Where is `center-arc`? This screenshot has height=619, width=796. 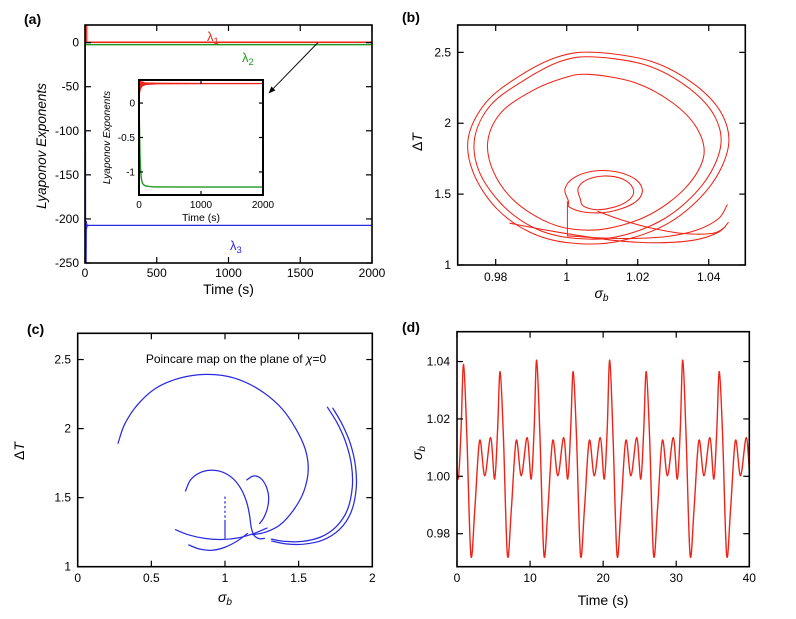
center-arc is located at coordinates (225, 504).